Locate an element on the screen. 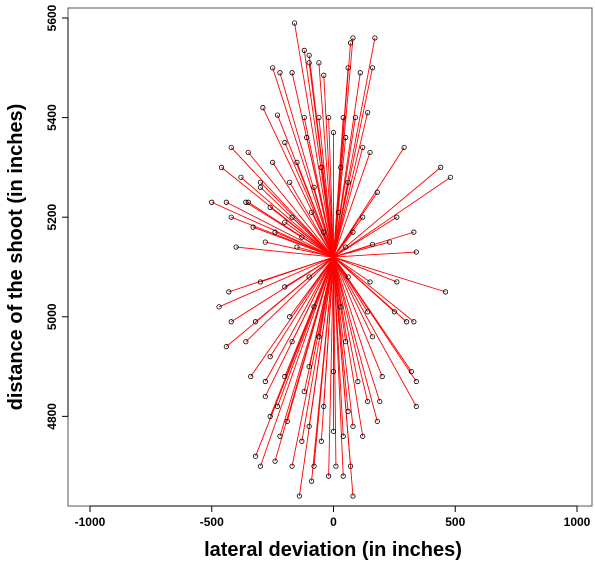 The image size is (595, 566). y-tick-label-1: 5000 is located at coordinates (52, 316).